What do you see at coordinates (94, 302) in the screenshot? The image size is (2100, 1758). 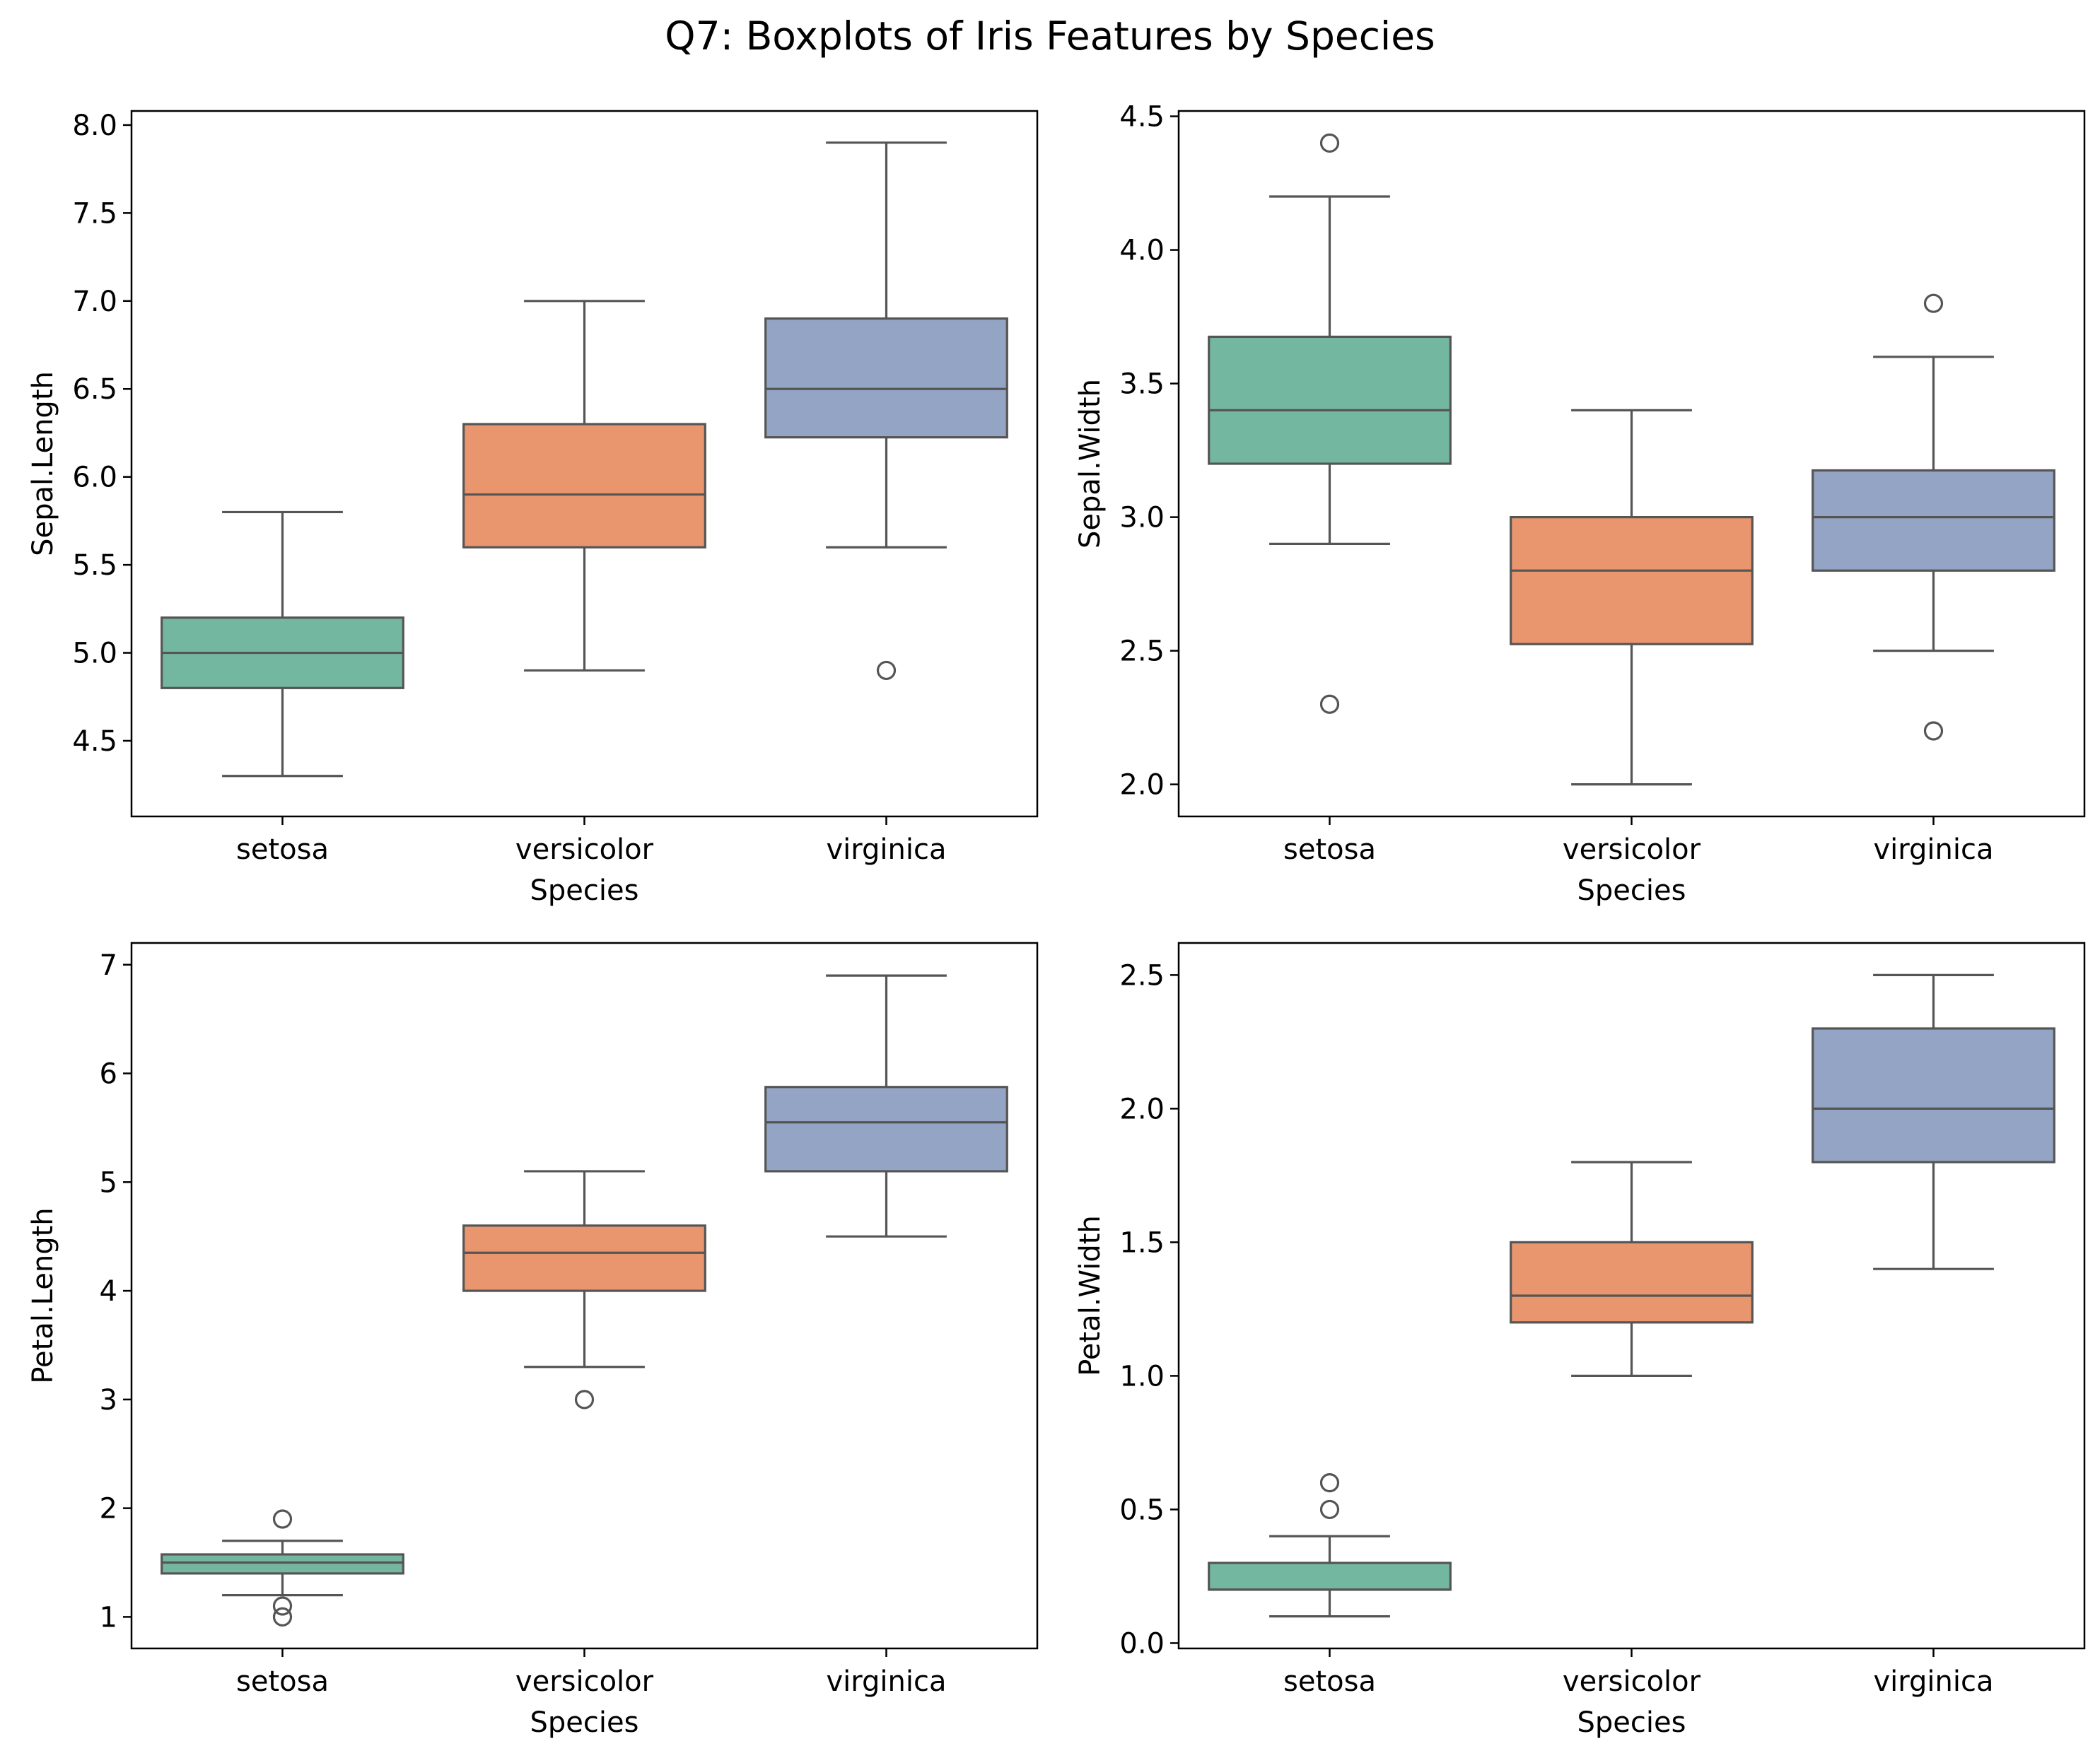 I see `y-tick-label: 7.0` at bounding box center [94, 302].